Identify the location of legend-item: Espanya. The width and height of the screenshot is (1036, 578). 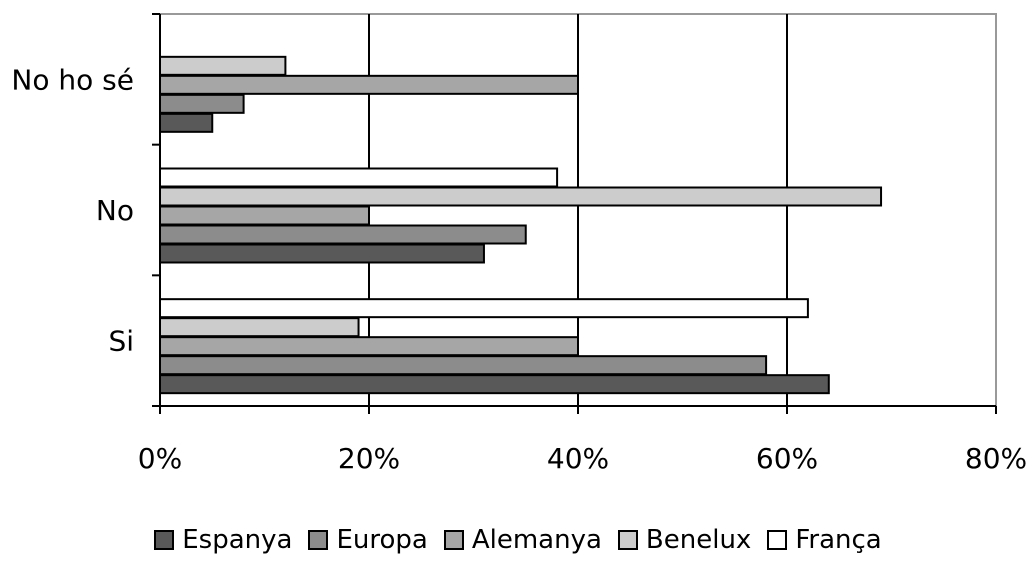
(223, 540).